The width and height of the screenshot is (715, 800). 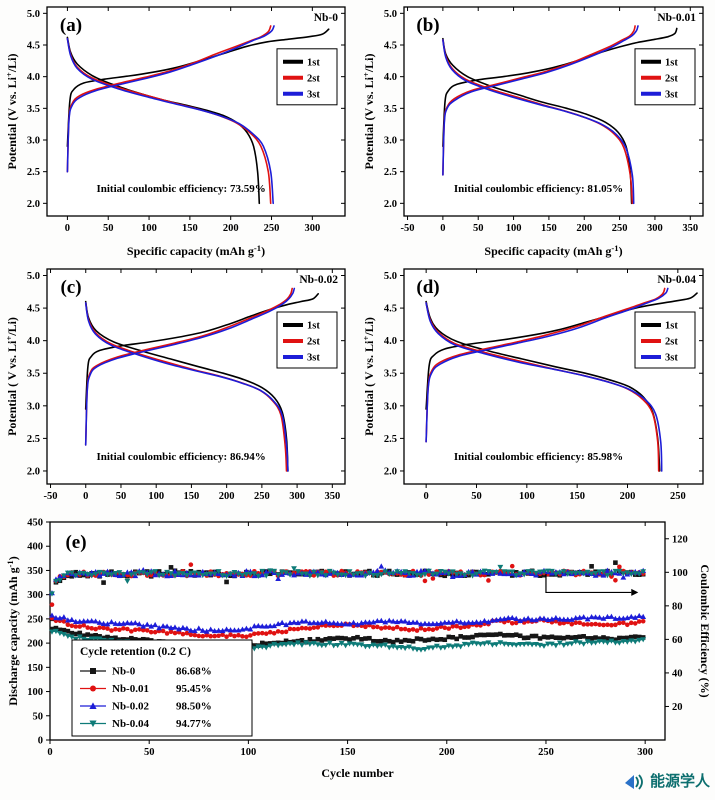 I want to click on panel-label: (d), so click(x=427, y=287).